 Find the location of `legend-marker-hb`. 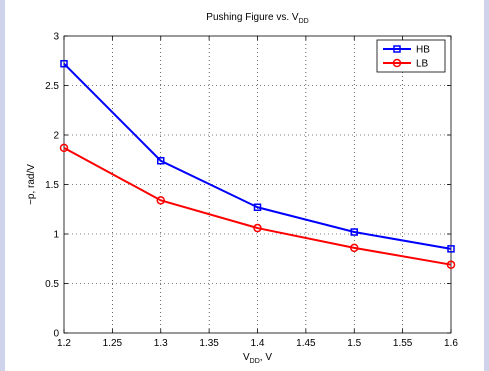

legend-marker-hb is located at coordinates (397, 49).